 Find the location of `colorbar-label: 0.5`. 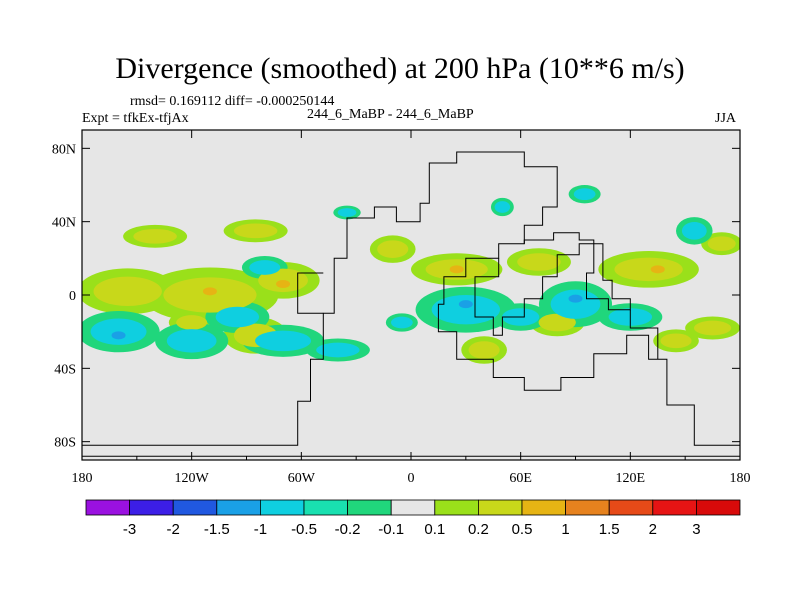

colorbar-label: 0.5 is located at coordinates (522, 529).